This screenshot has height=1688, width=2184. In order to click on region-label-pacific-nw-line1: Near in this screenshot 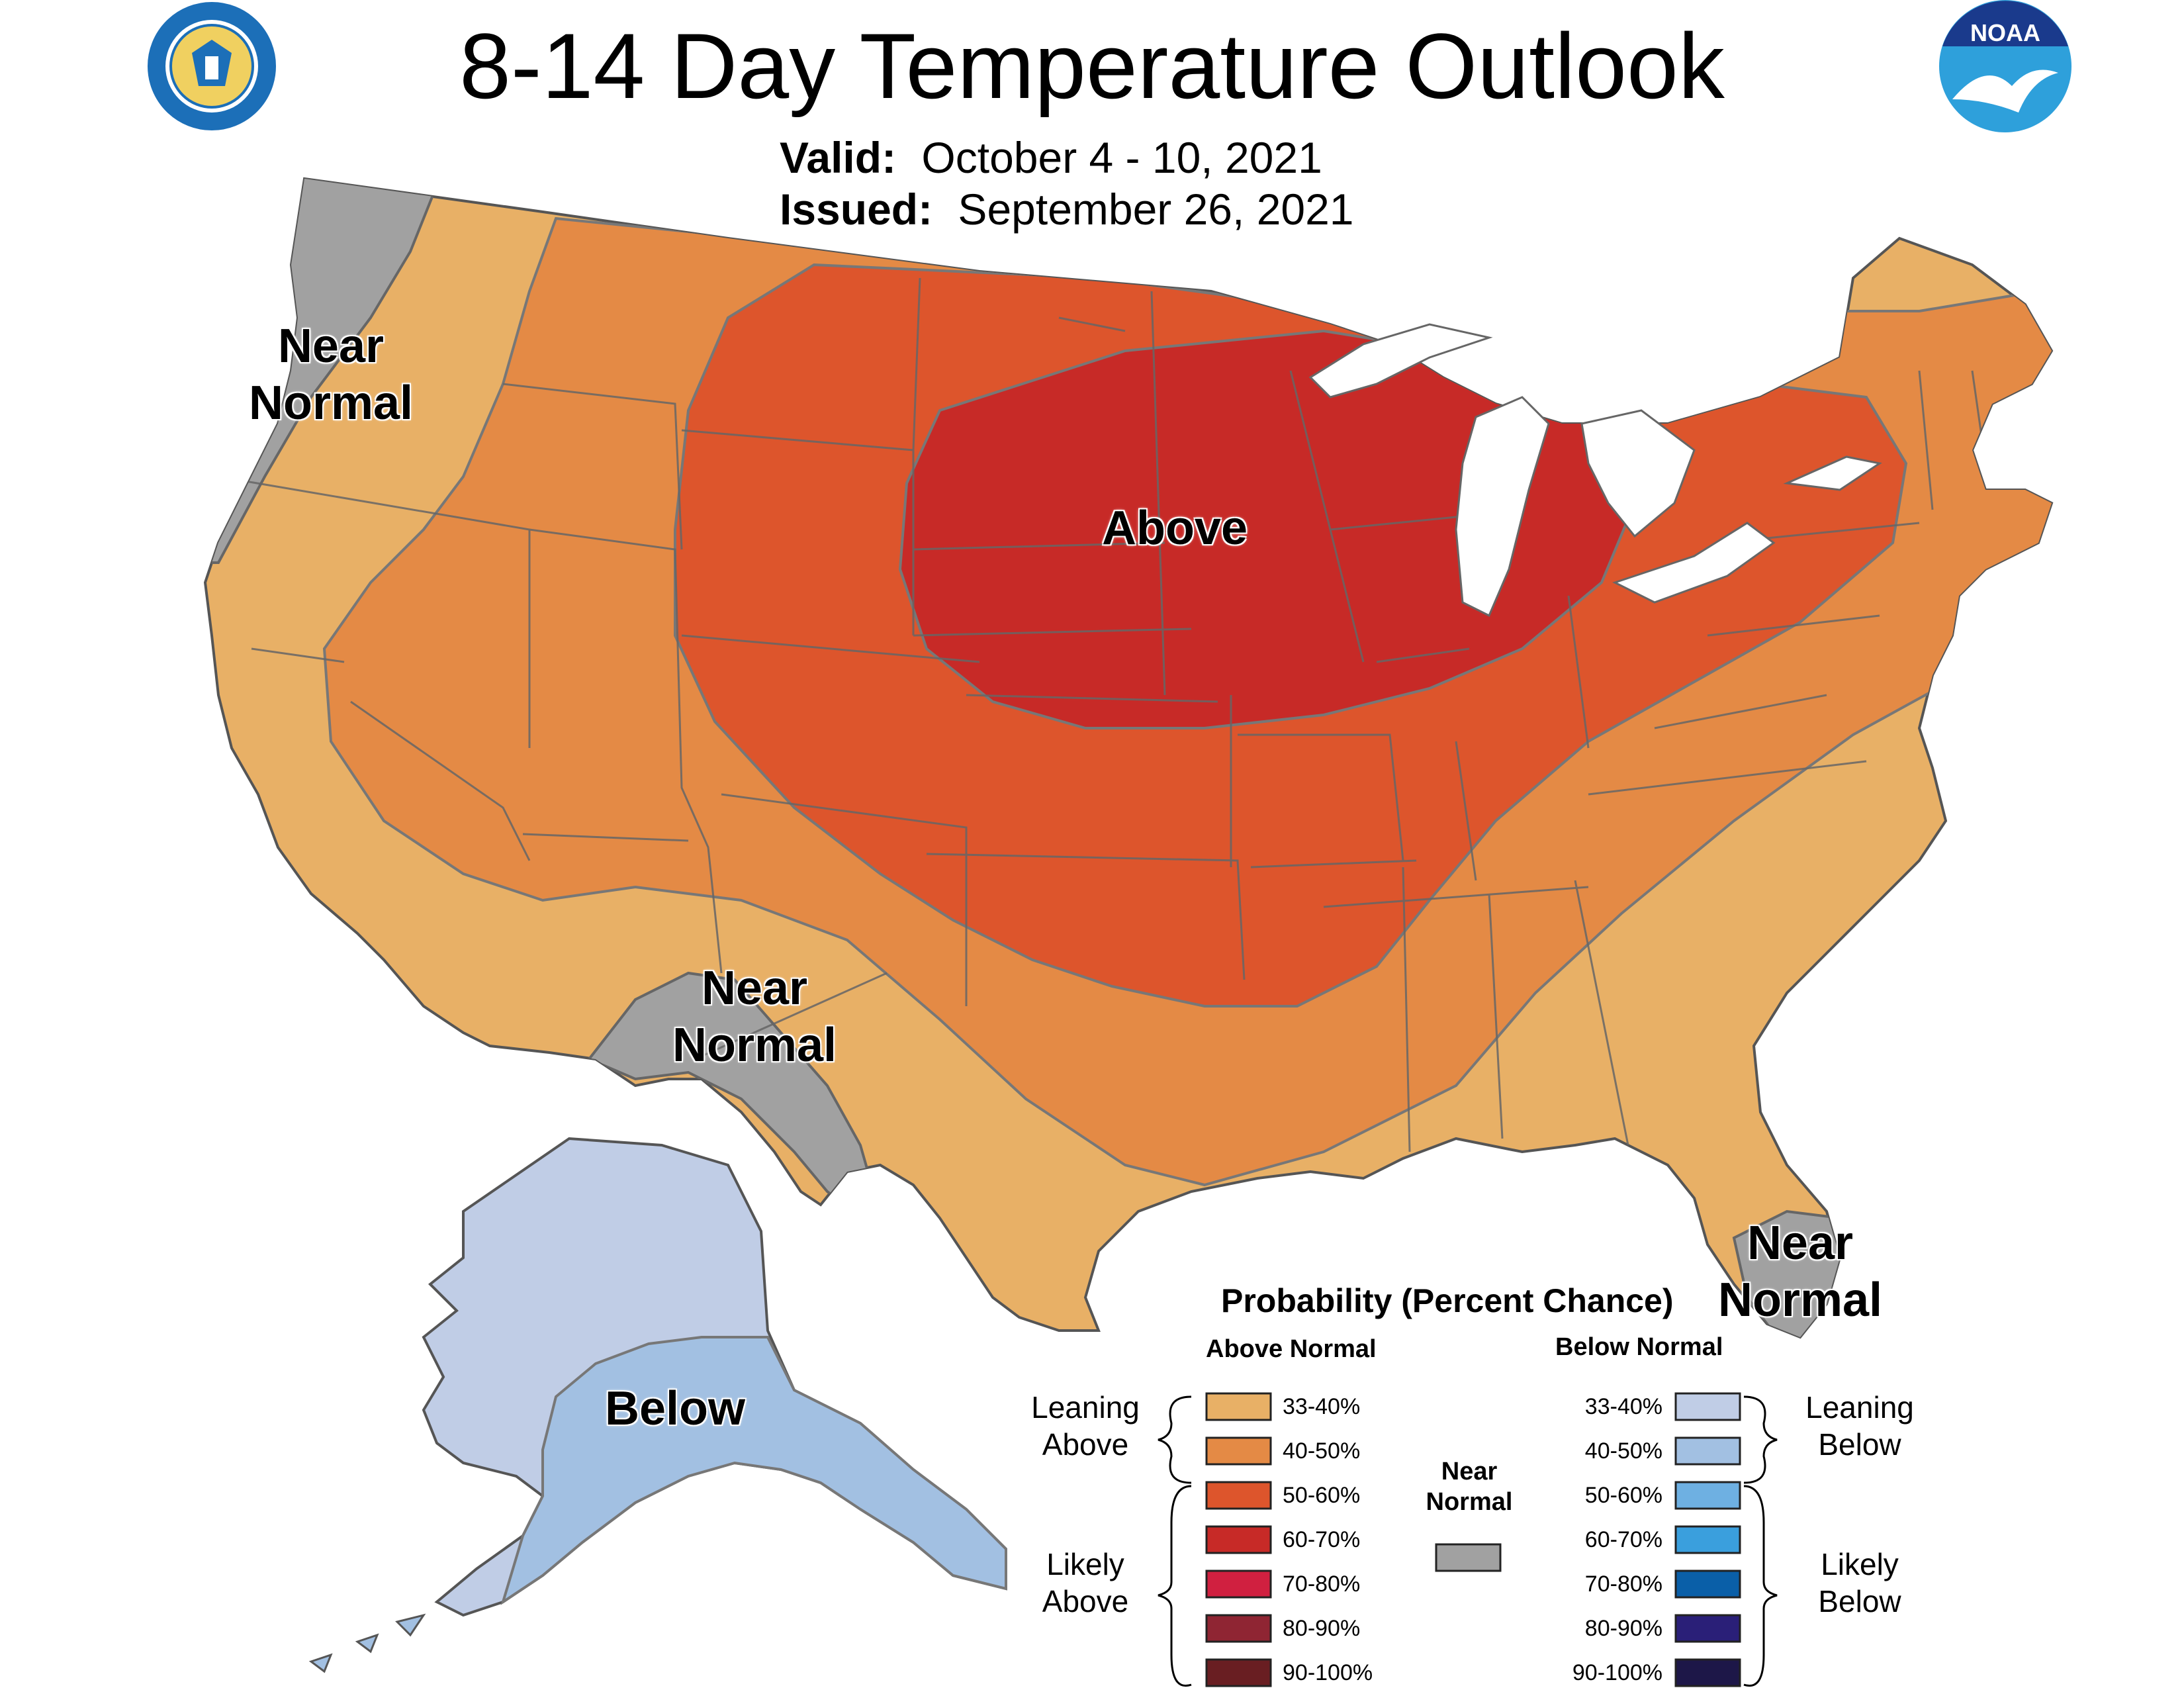, I will do `click(331, 346)`.